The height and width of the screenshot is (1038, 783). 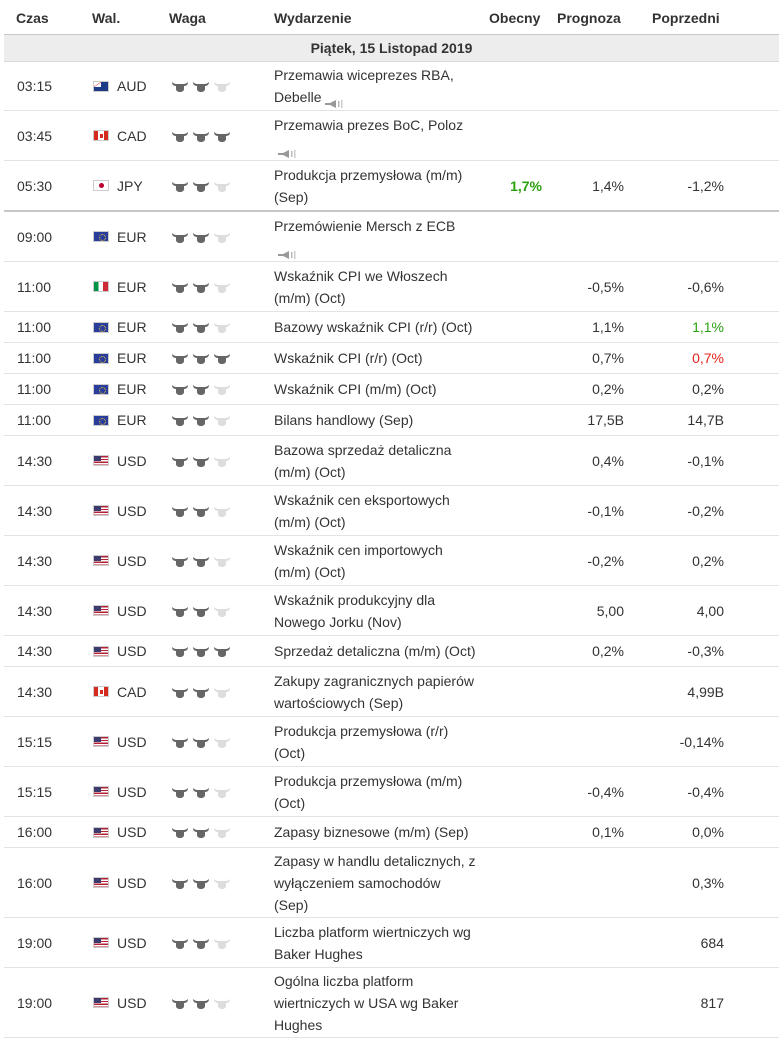 What do you see at coordinates (712, 1002) in the screenshot?
I see `previous-value: 817` at bounding box center [712, 1002].